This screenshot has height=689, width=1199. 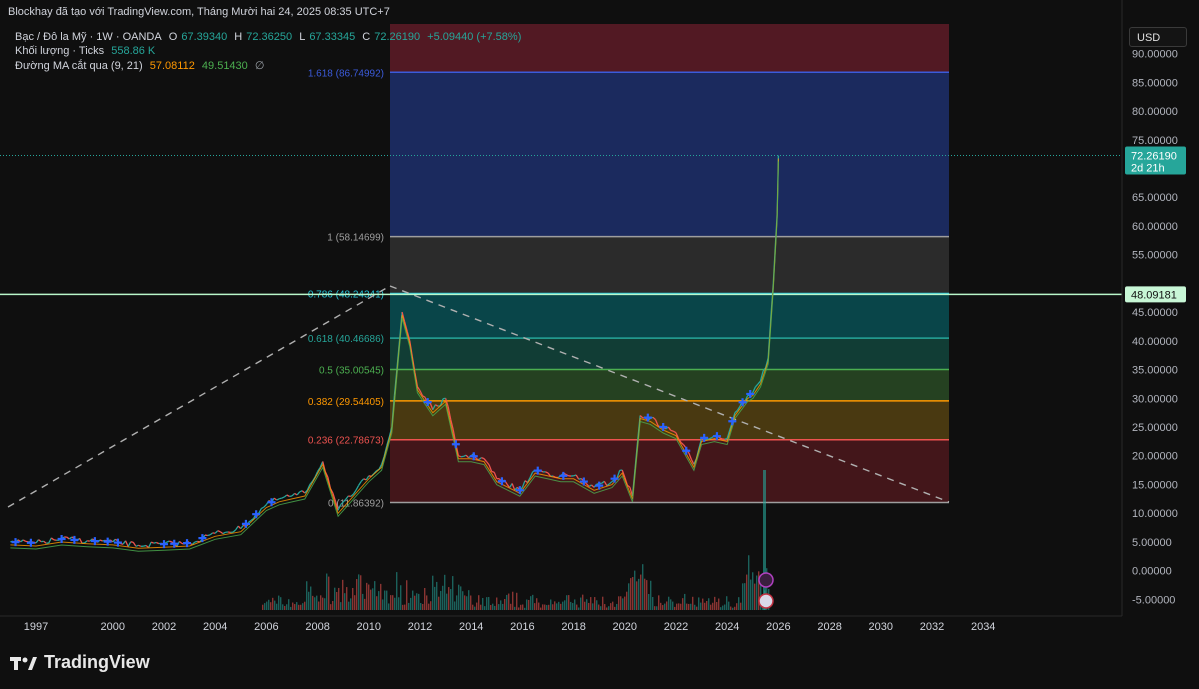 I want to click on ma-hidden-icon: ∅, so click(x=259, y=66).